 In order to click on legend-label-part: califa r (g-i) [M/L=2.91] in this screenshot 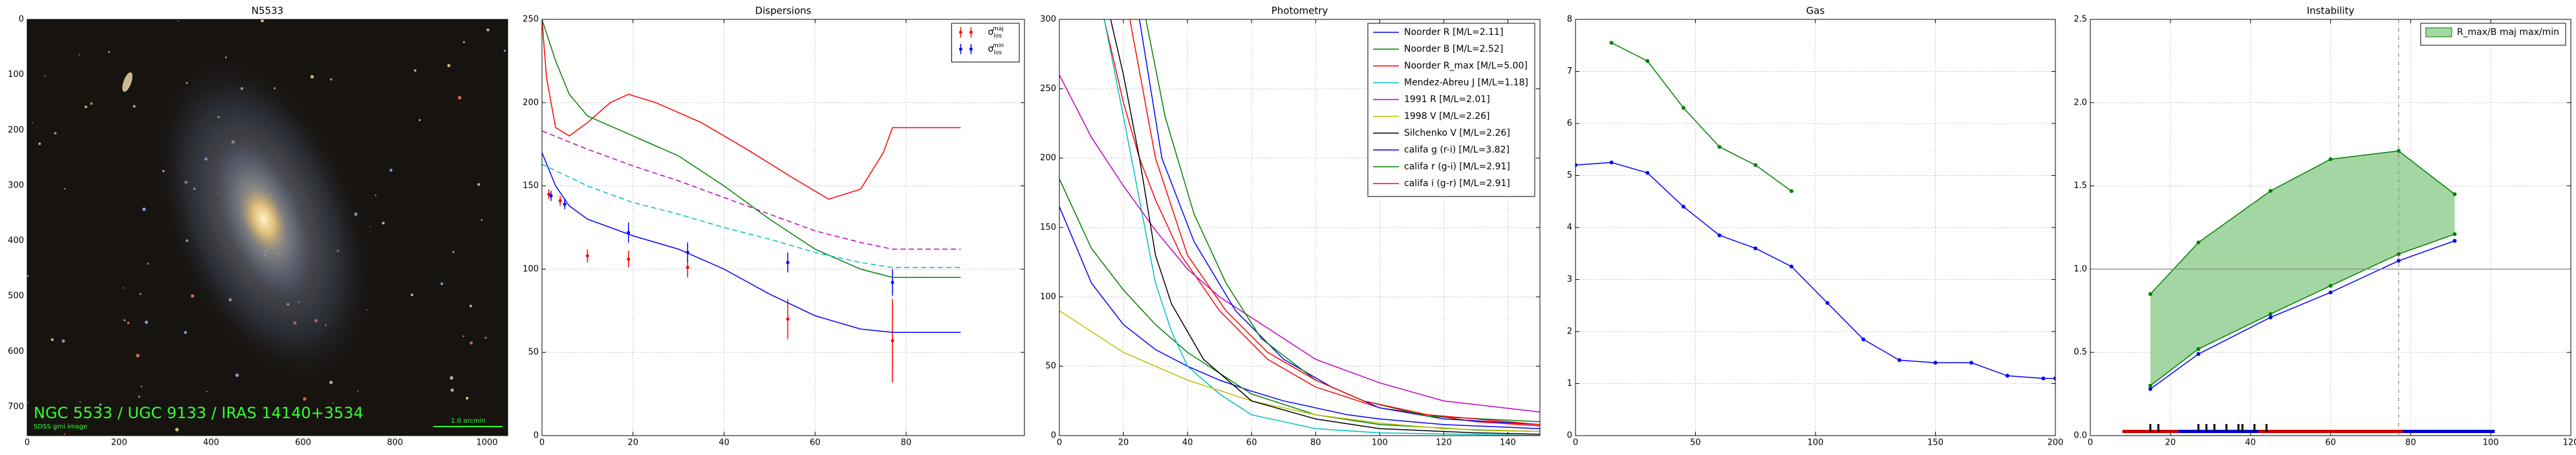, I will do `click(1457, 167)`.